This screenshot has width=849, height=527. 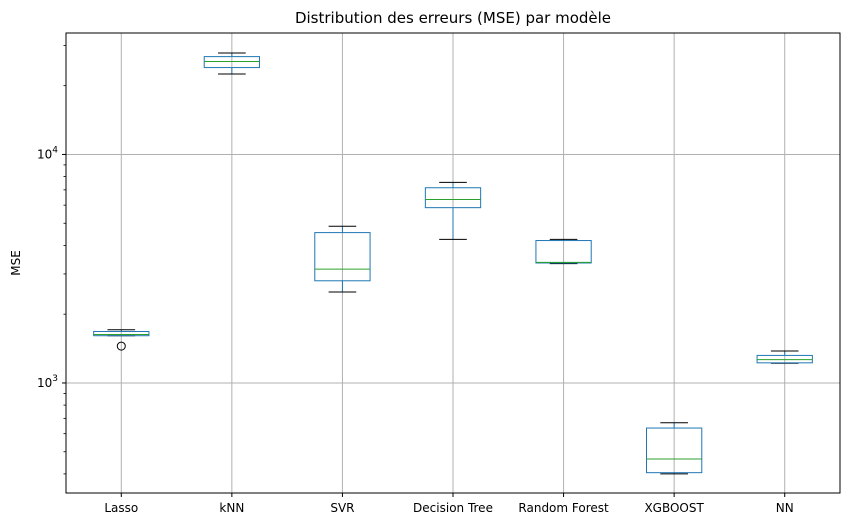 I want to click on x-tick-label: SVR, so click(x=342, y=508).